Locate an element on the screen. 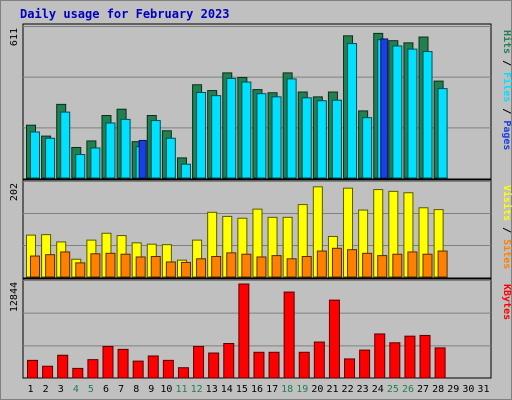 The width and height of the screenshot is (512, 400). x-tick-label: 25 is located at coordinates (393, 389).